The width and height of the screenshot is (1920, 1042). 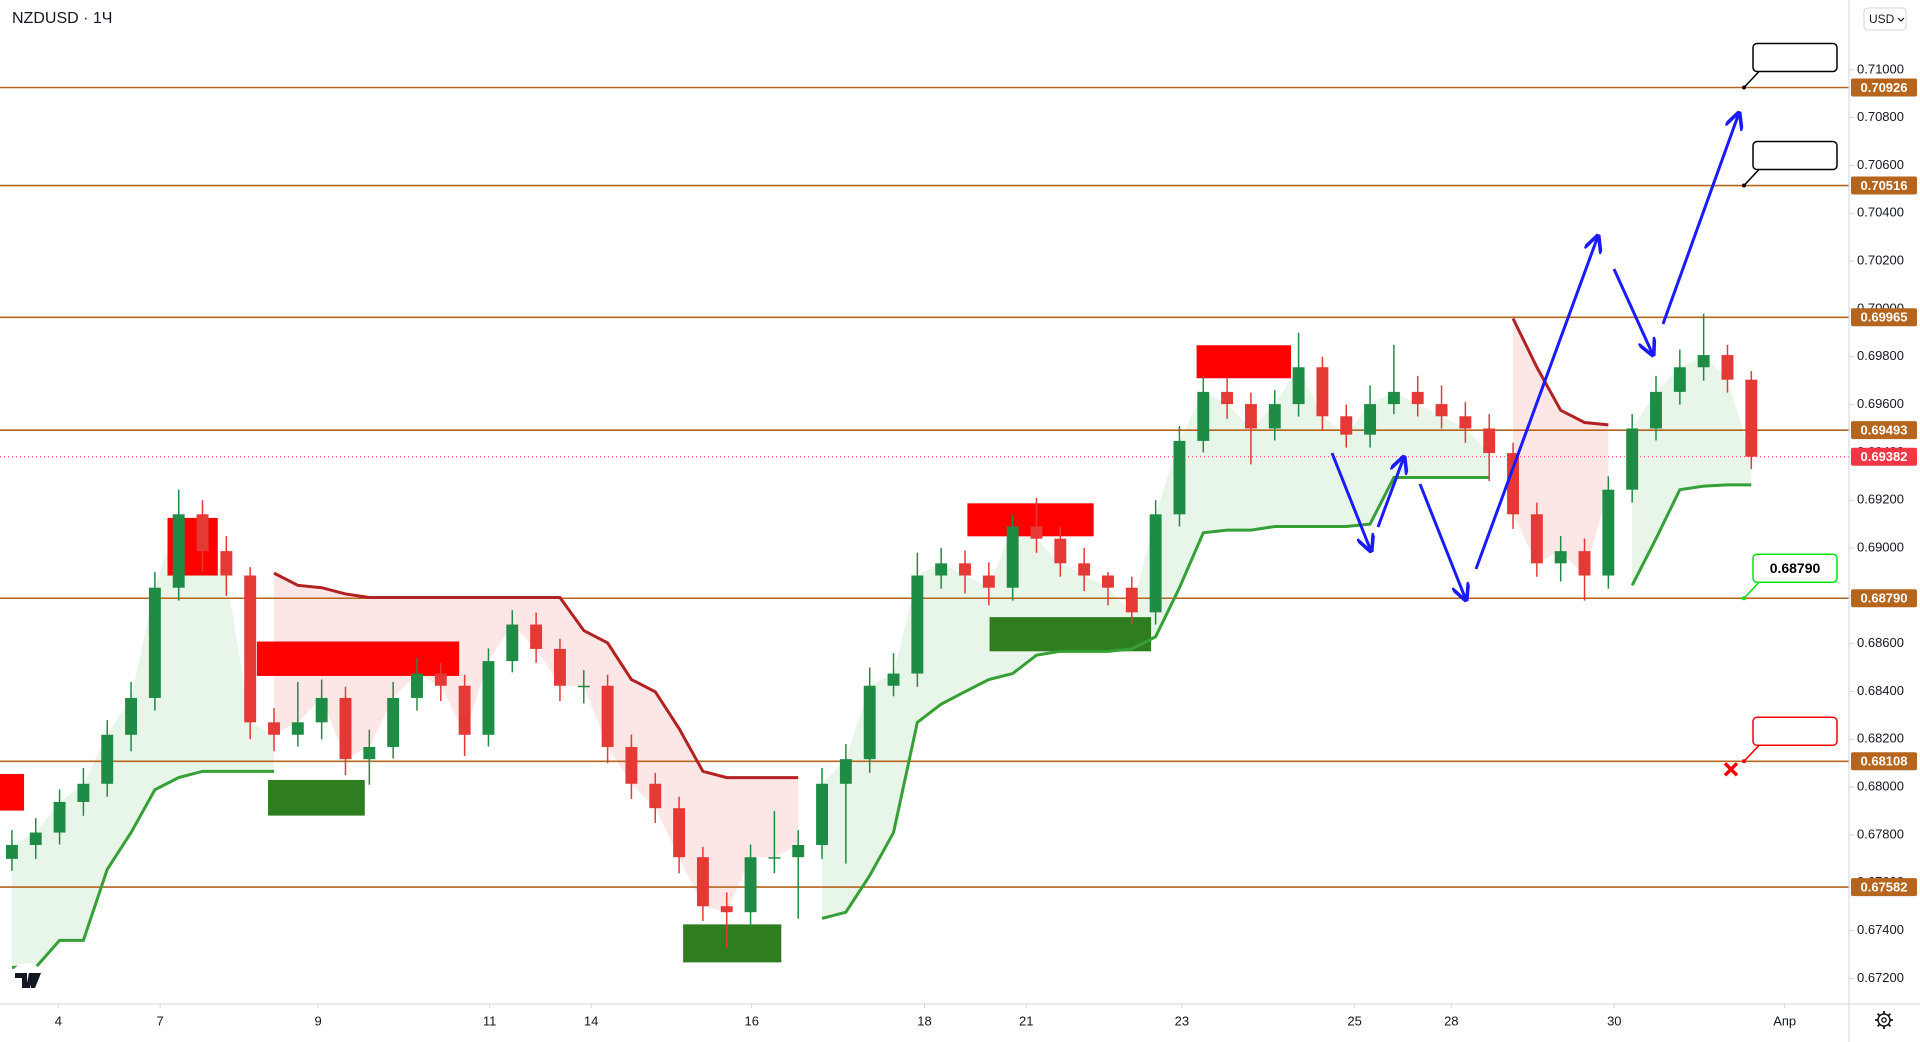 I want to click on y-tick-label: 0.67400, so click(x=1880, y=929).